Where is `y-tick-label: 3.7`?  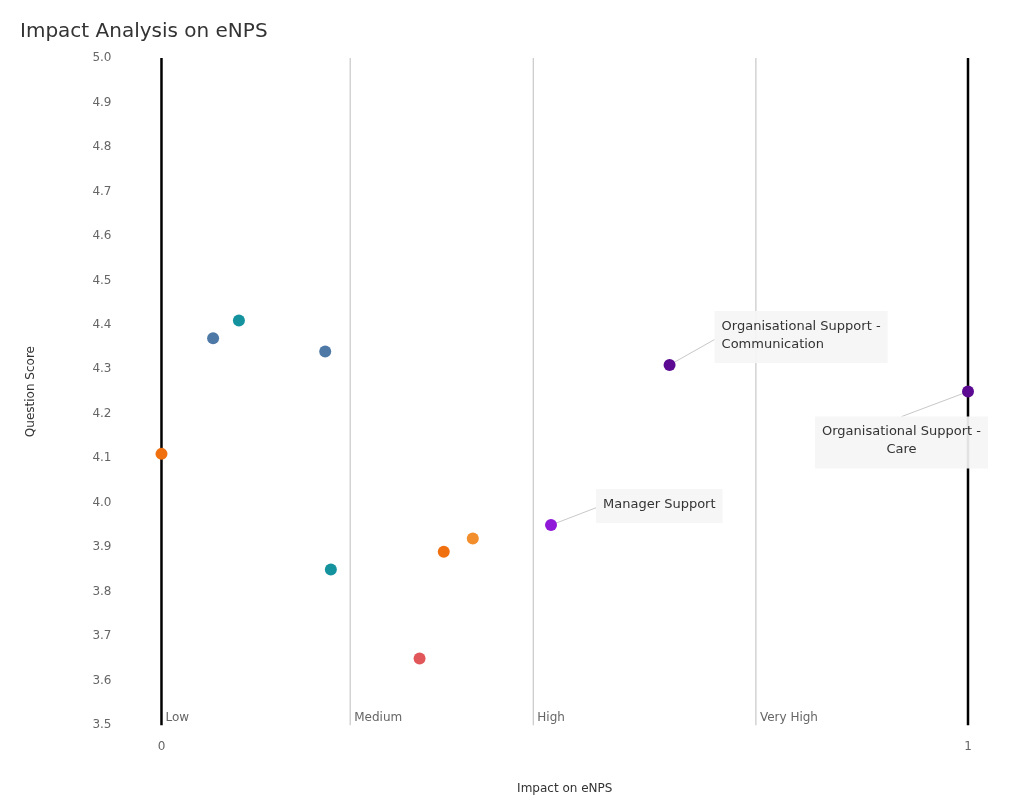
y-tick-label: 3.7 is located at coordinates (102, 635).